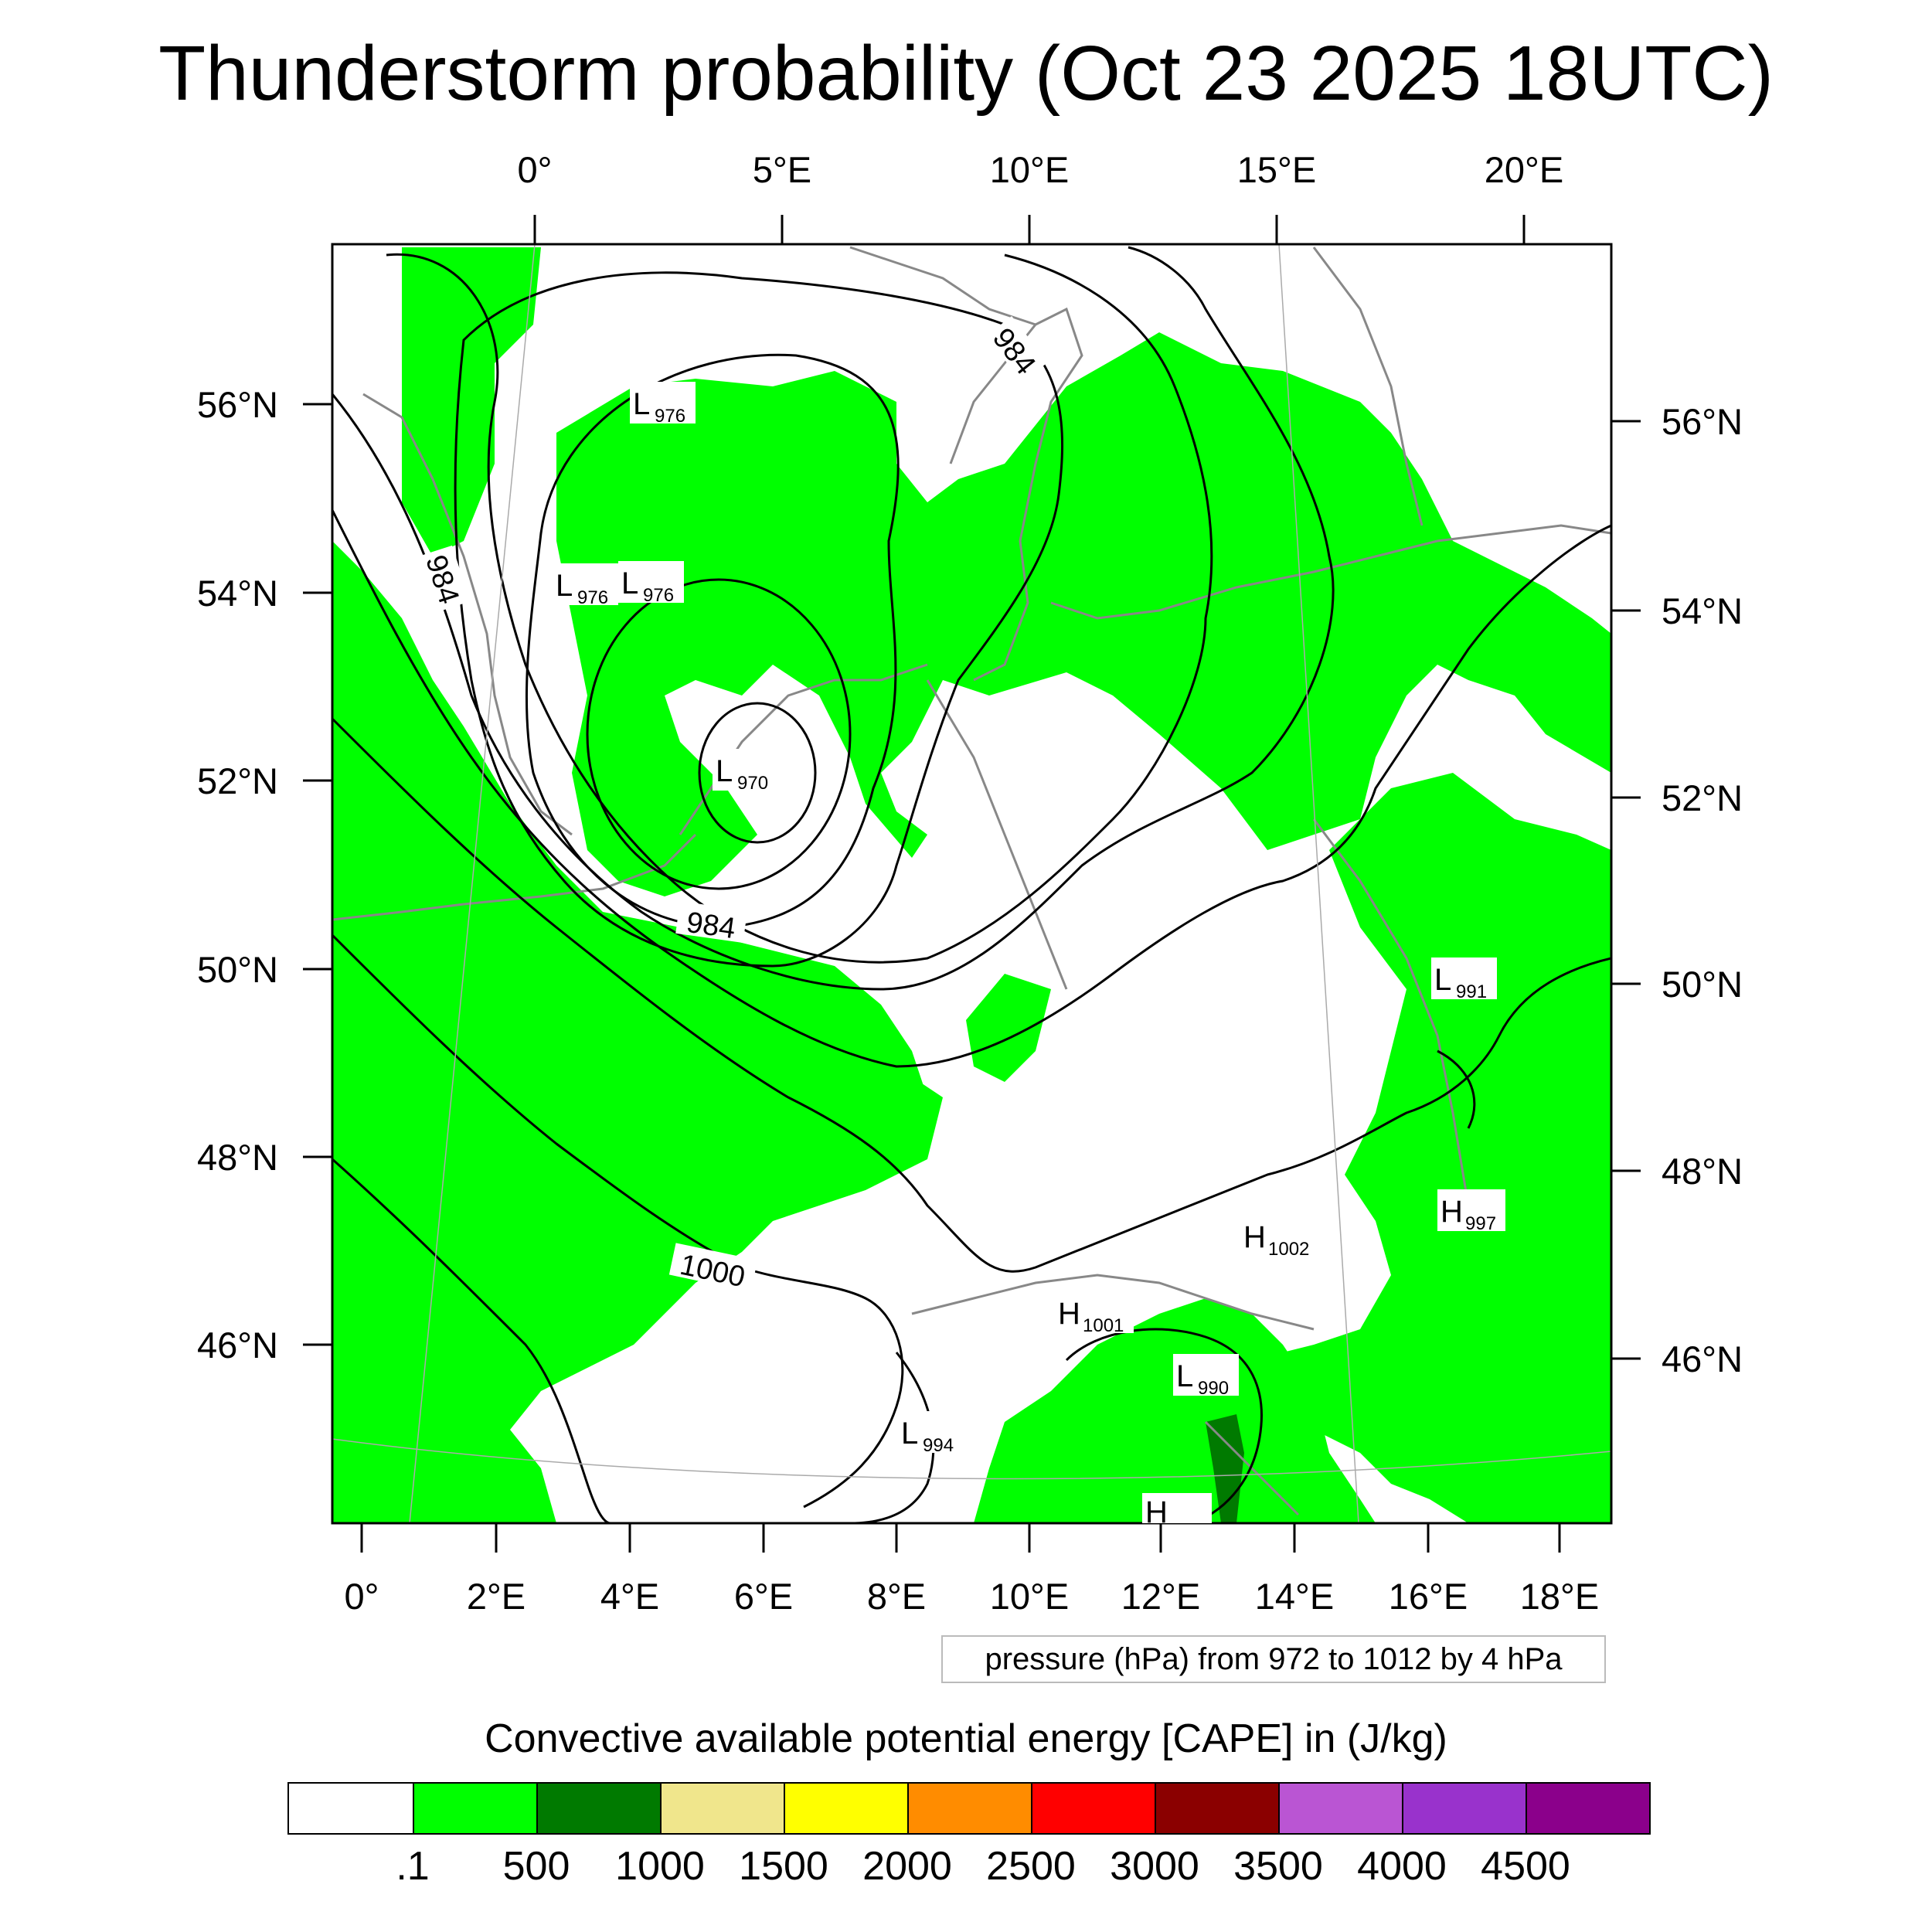 The width and height of the screenshot is (1932, 1932). I want to click on bottom-lon-label: 6°E, so click(763, 1597).